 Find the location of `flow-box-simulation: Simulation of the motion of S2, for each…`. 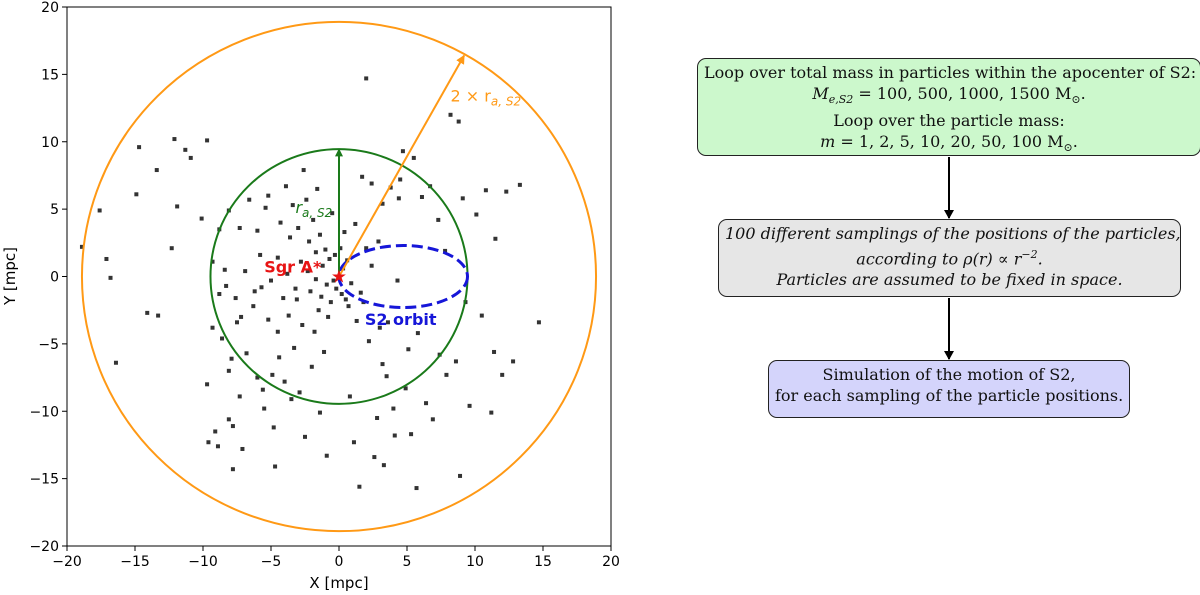

flow-box-simulation: Simulation of the motion of S2, for each… is located at coordinates (949, 389).